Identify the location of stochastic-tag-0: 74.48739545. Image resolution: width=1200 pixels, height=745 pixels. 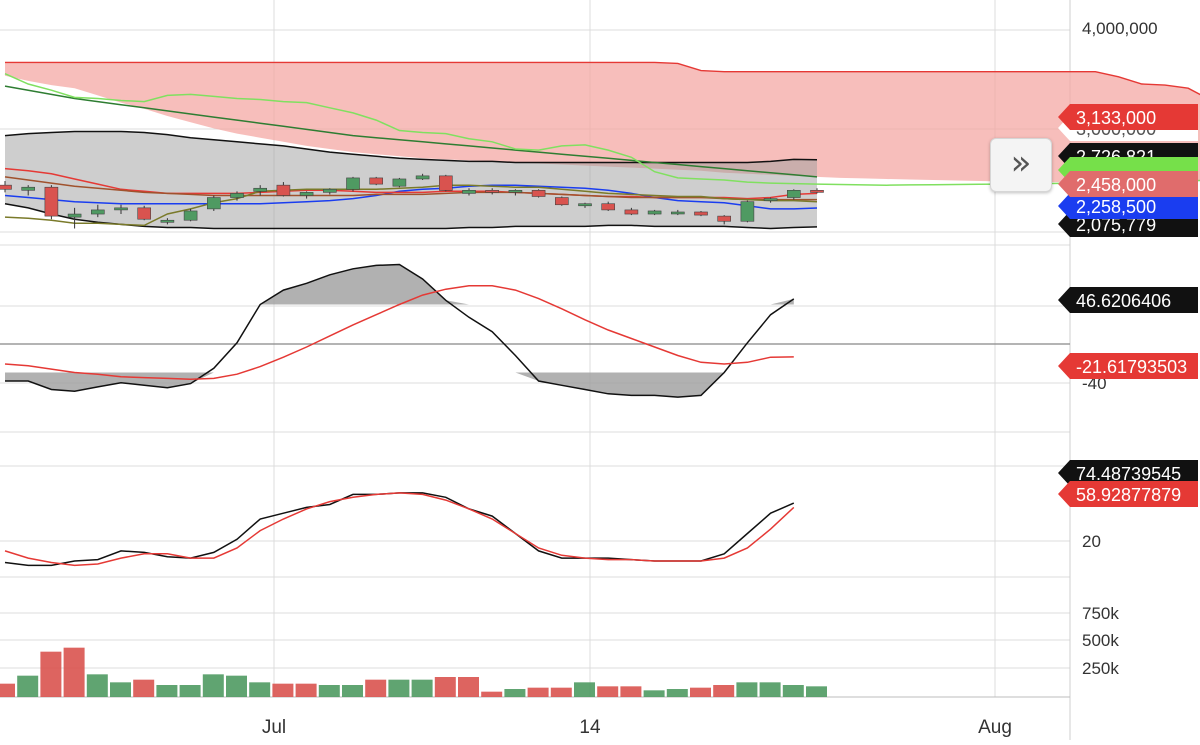
(1128, 473).